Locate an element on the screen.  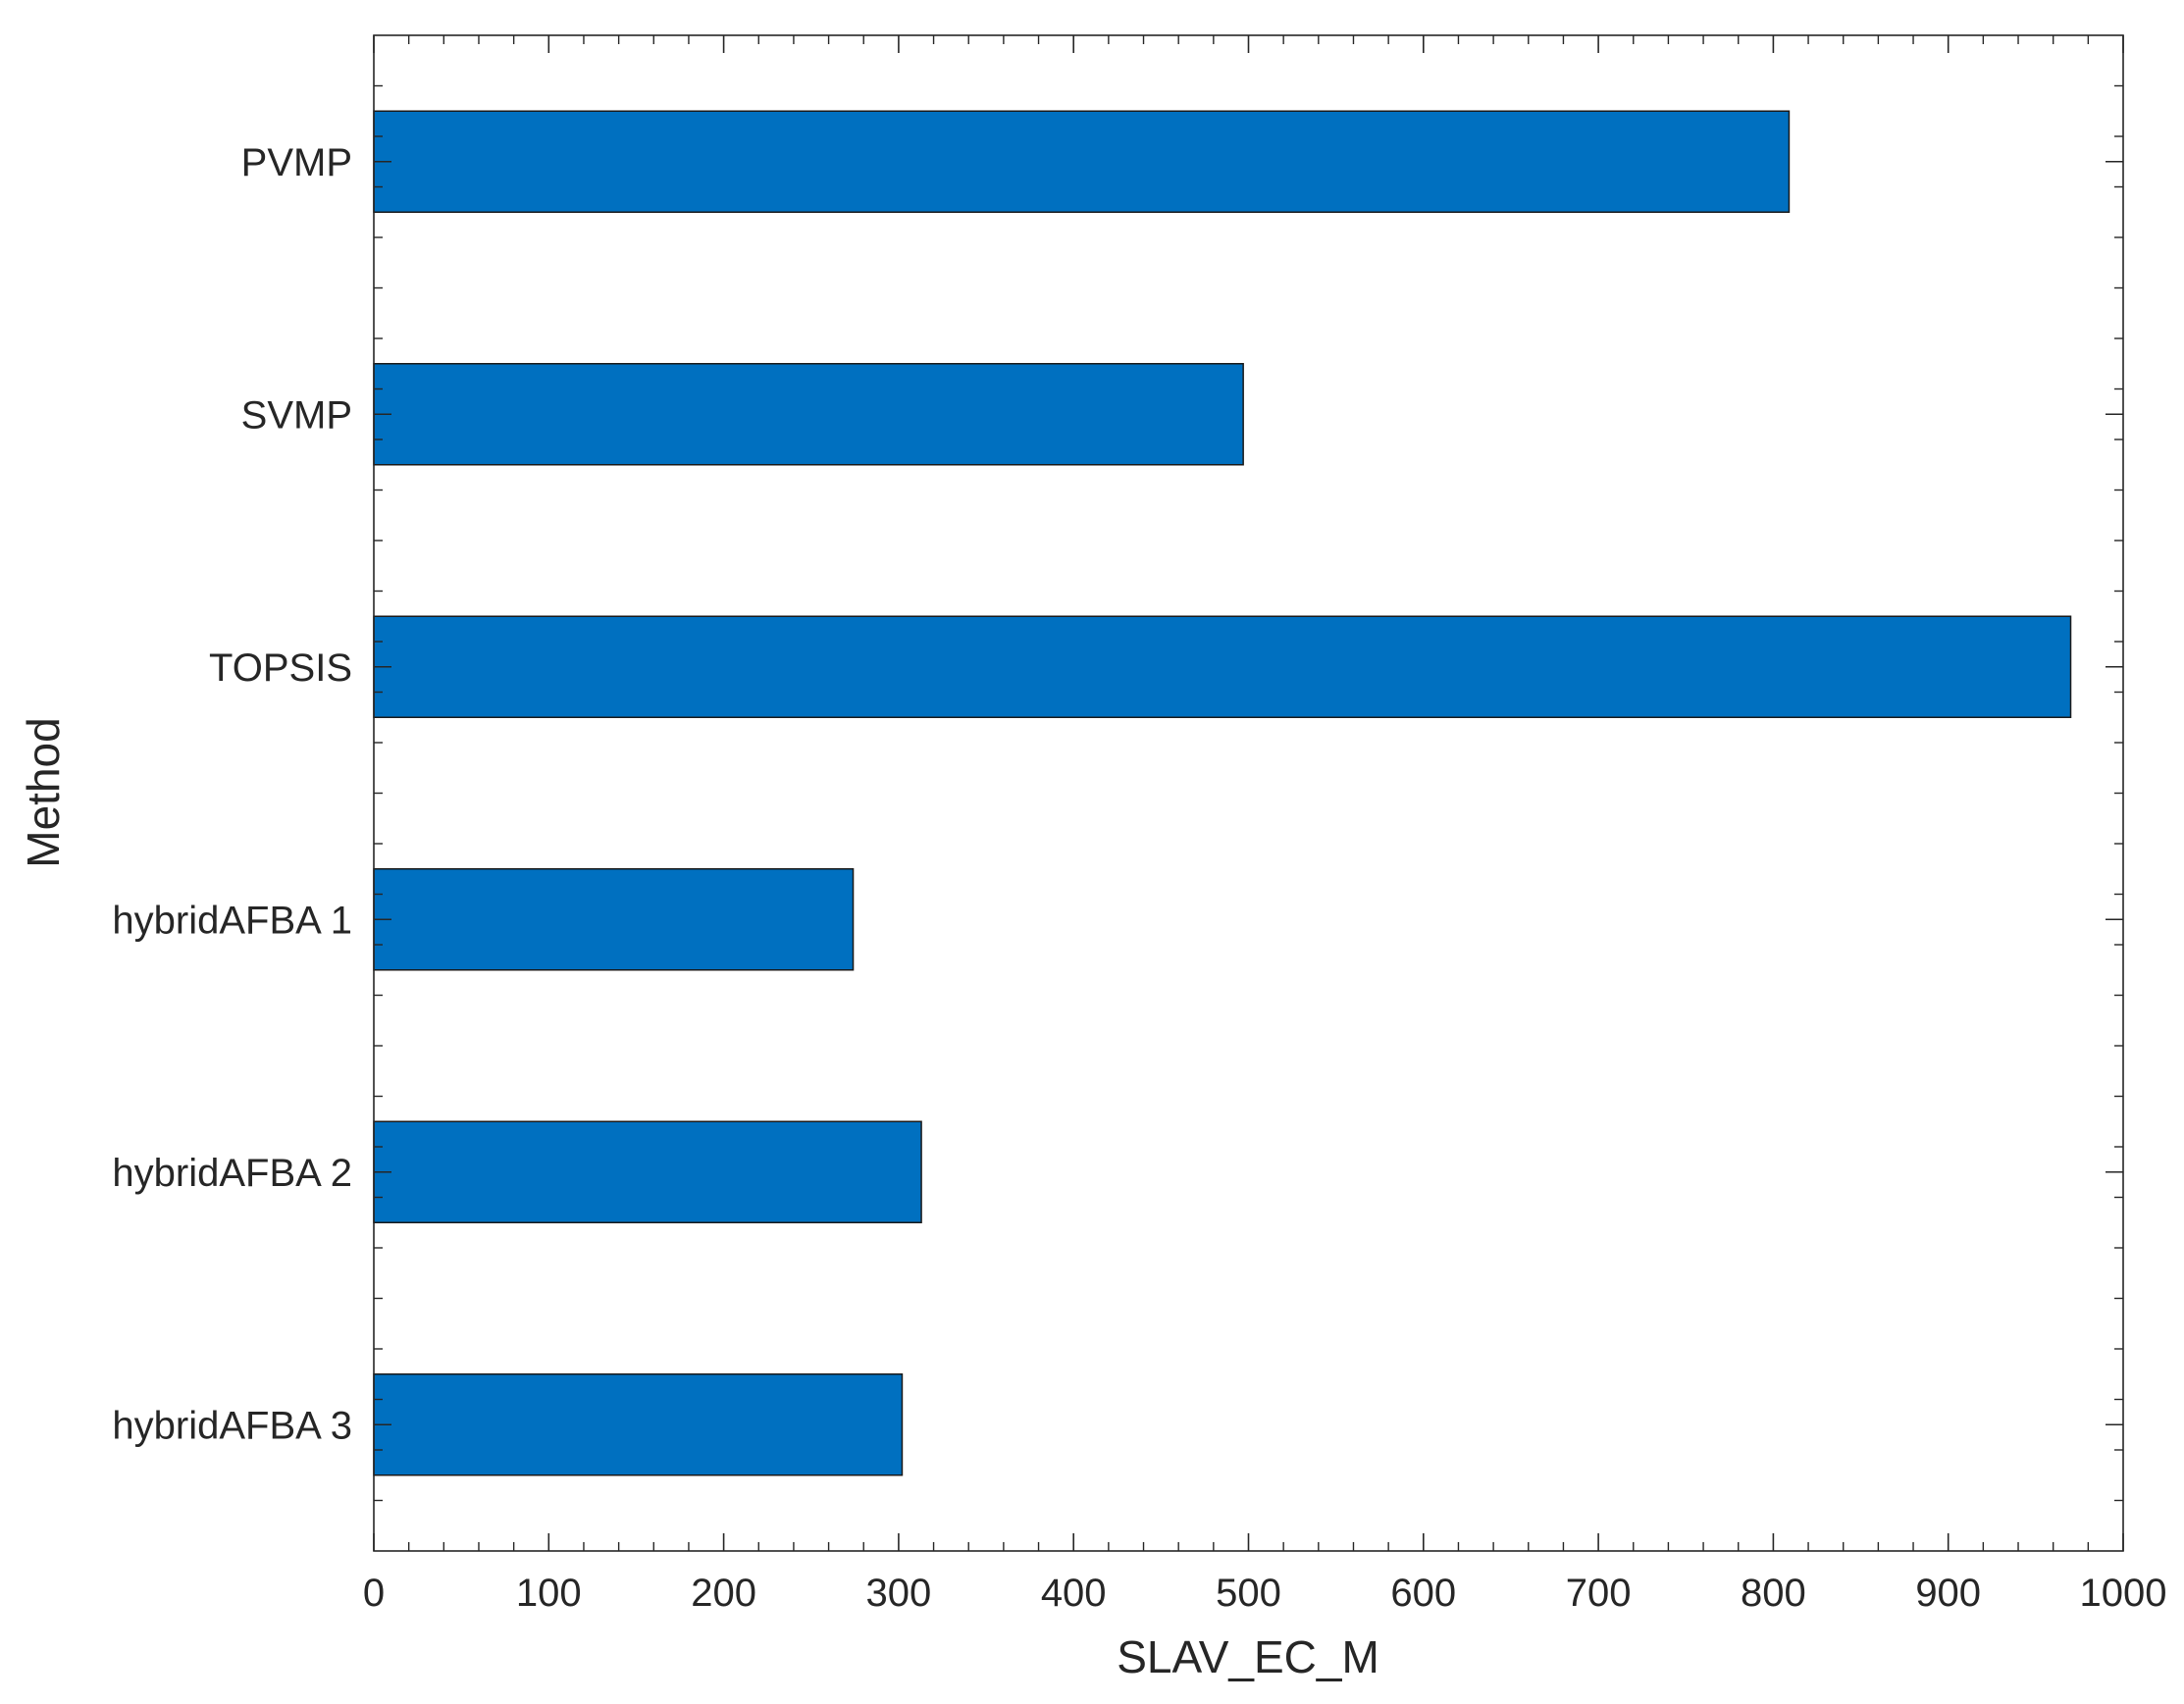
x-tick-label: 400 is located at coordinates (1074, 1593).